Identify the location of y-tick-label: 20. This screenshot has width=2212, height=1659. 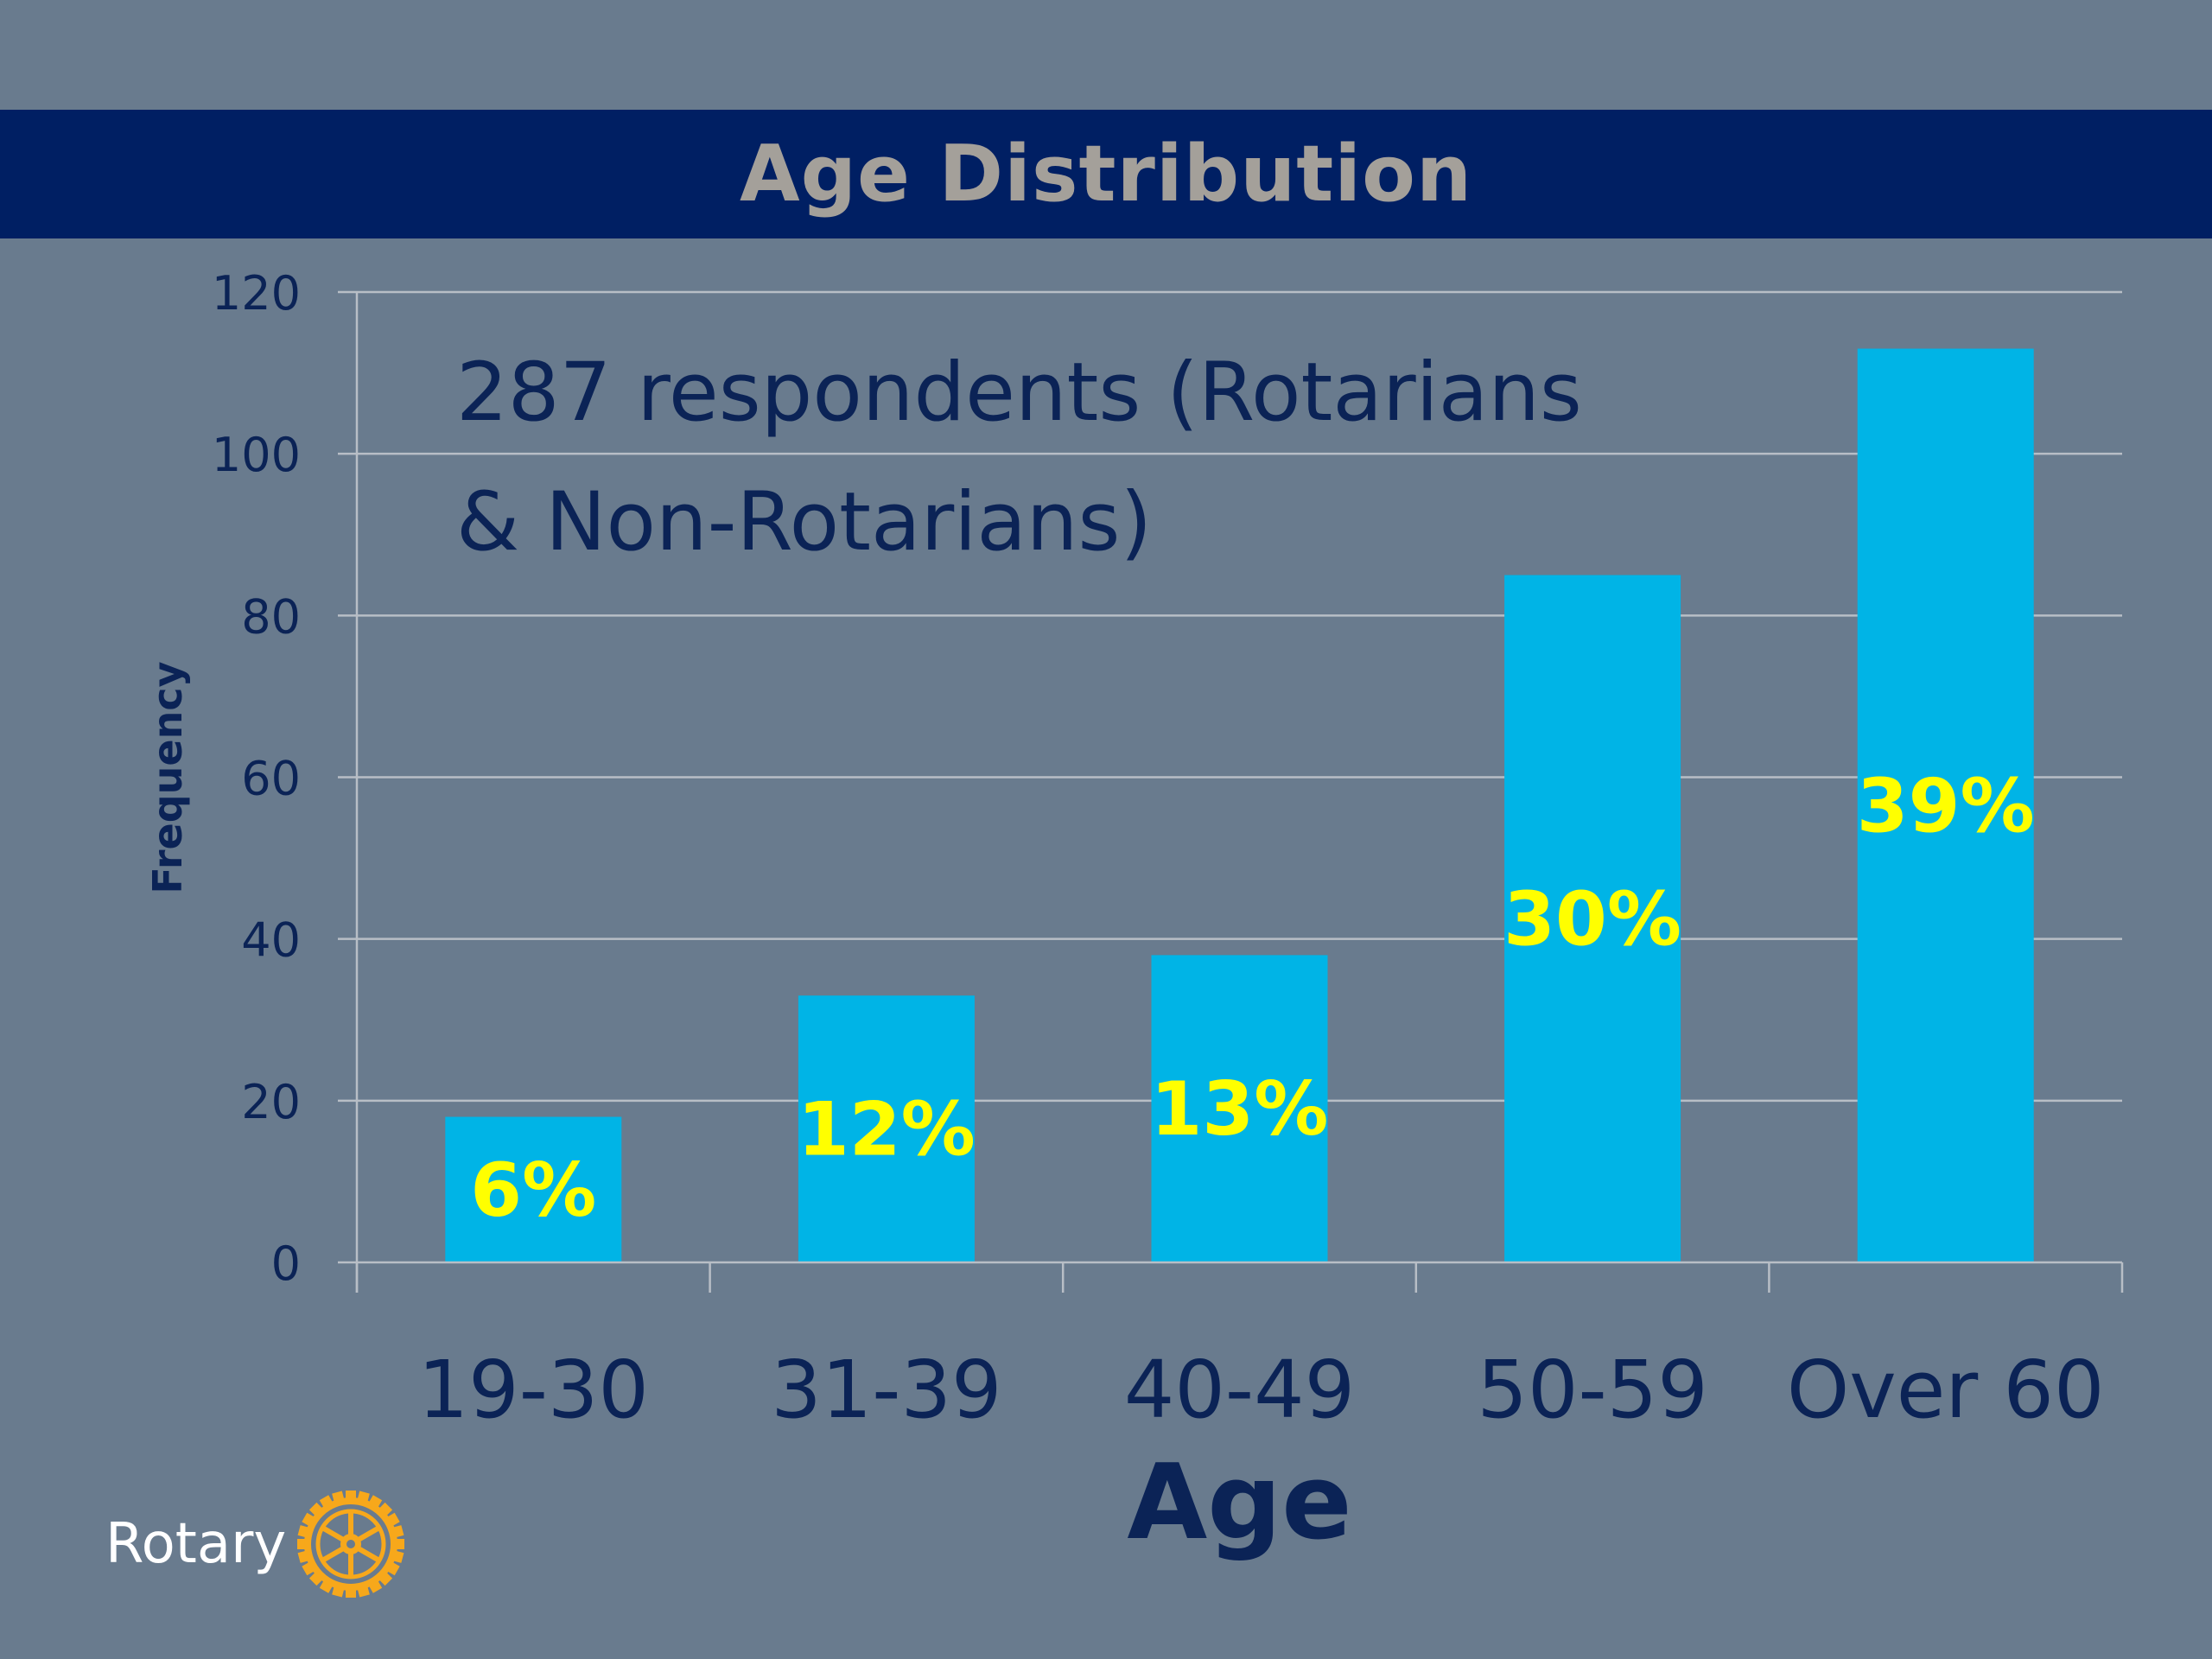
(271, 1102).